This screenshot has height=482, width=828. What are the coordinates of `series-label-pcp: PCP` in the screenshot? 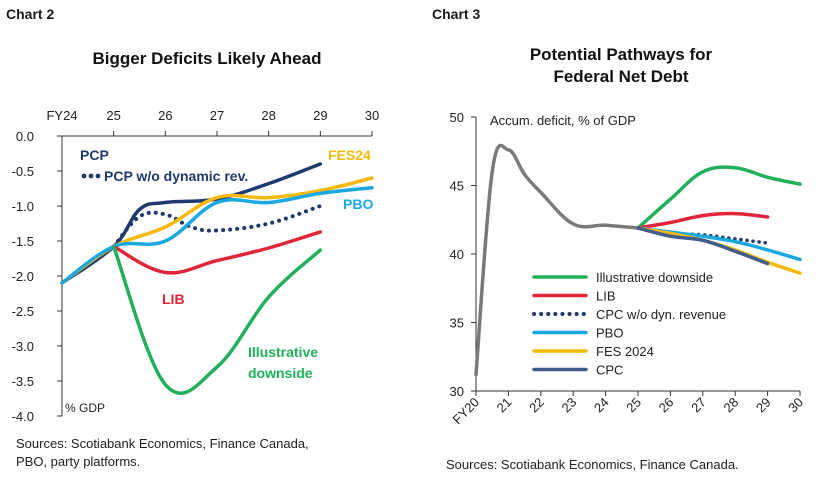 It's located at (94, 155).